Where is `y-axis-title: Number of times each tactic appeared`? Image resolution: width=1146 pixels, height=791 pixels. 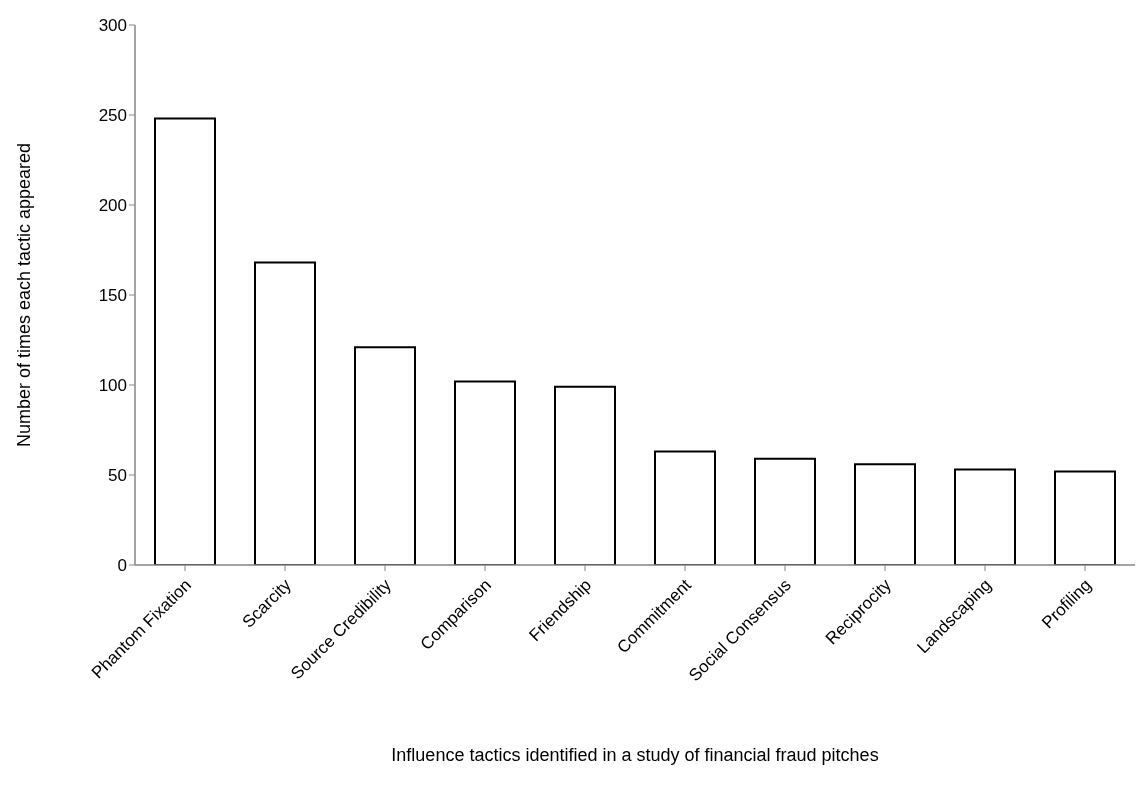 y-axis-title: Number of times each tactic appeared is located at coordinates (24, 295).